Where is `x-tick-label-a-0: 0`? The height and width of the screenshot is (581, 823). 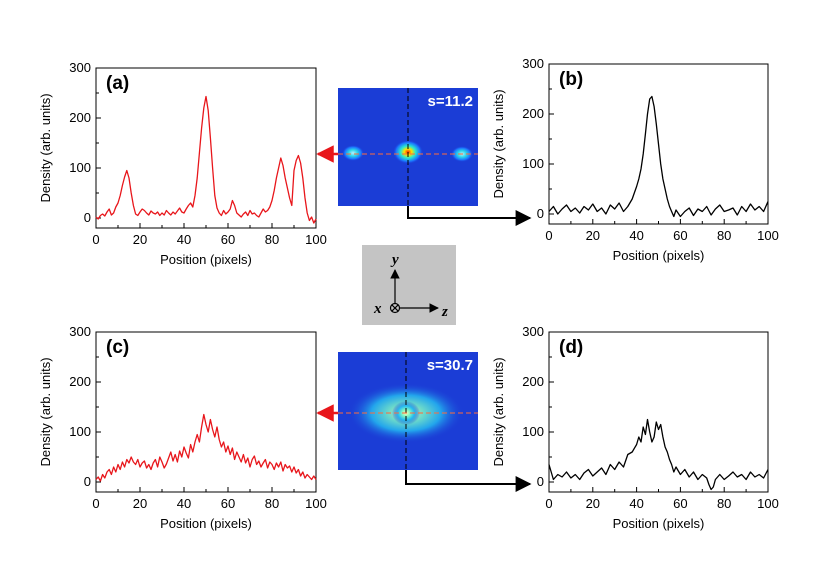 x-tick-label-a-0: 0 is located at coordinates (95, 239).